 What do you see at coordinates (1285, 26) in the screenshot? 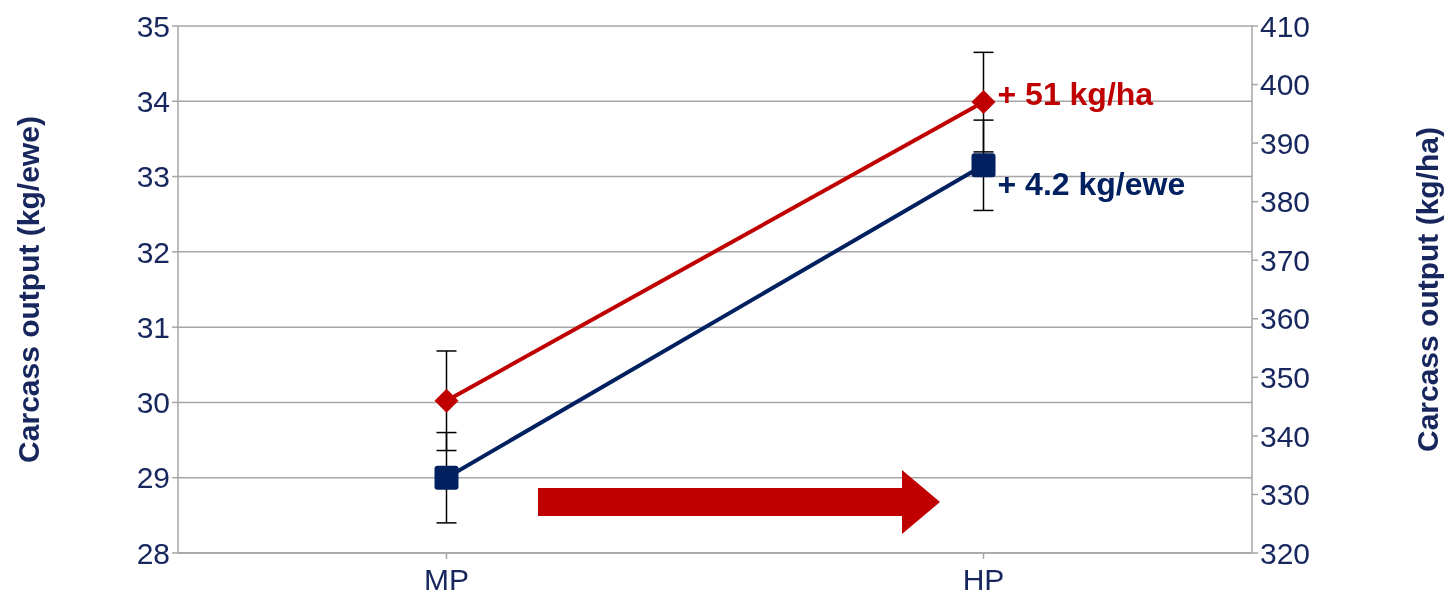
I see `y2-tick-label: 410` at bounding box center [1285, 26].